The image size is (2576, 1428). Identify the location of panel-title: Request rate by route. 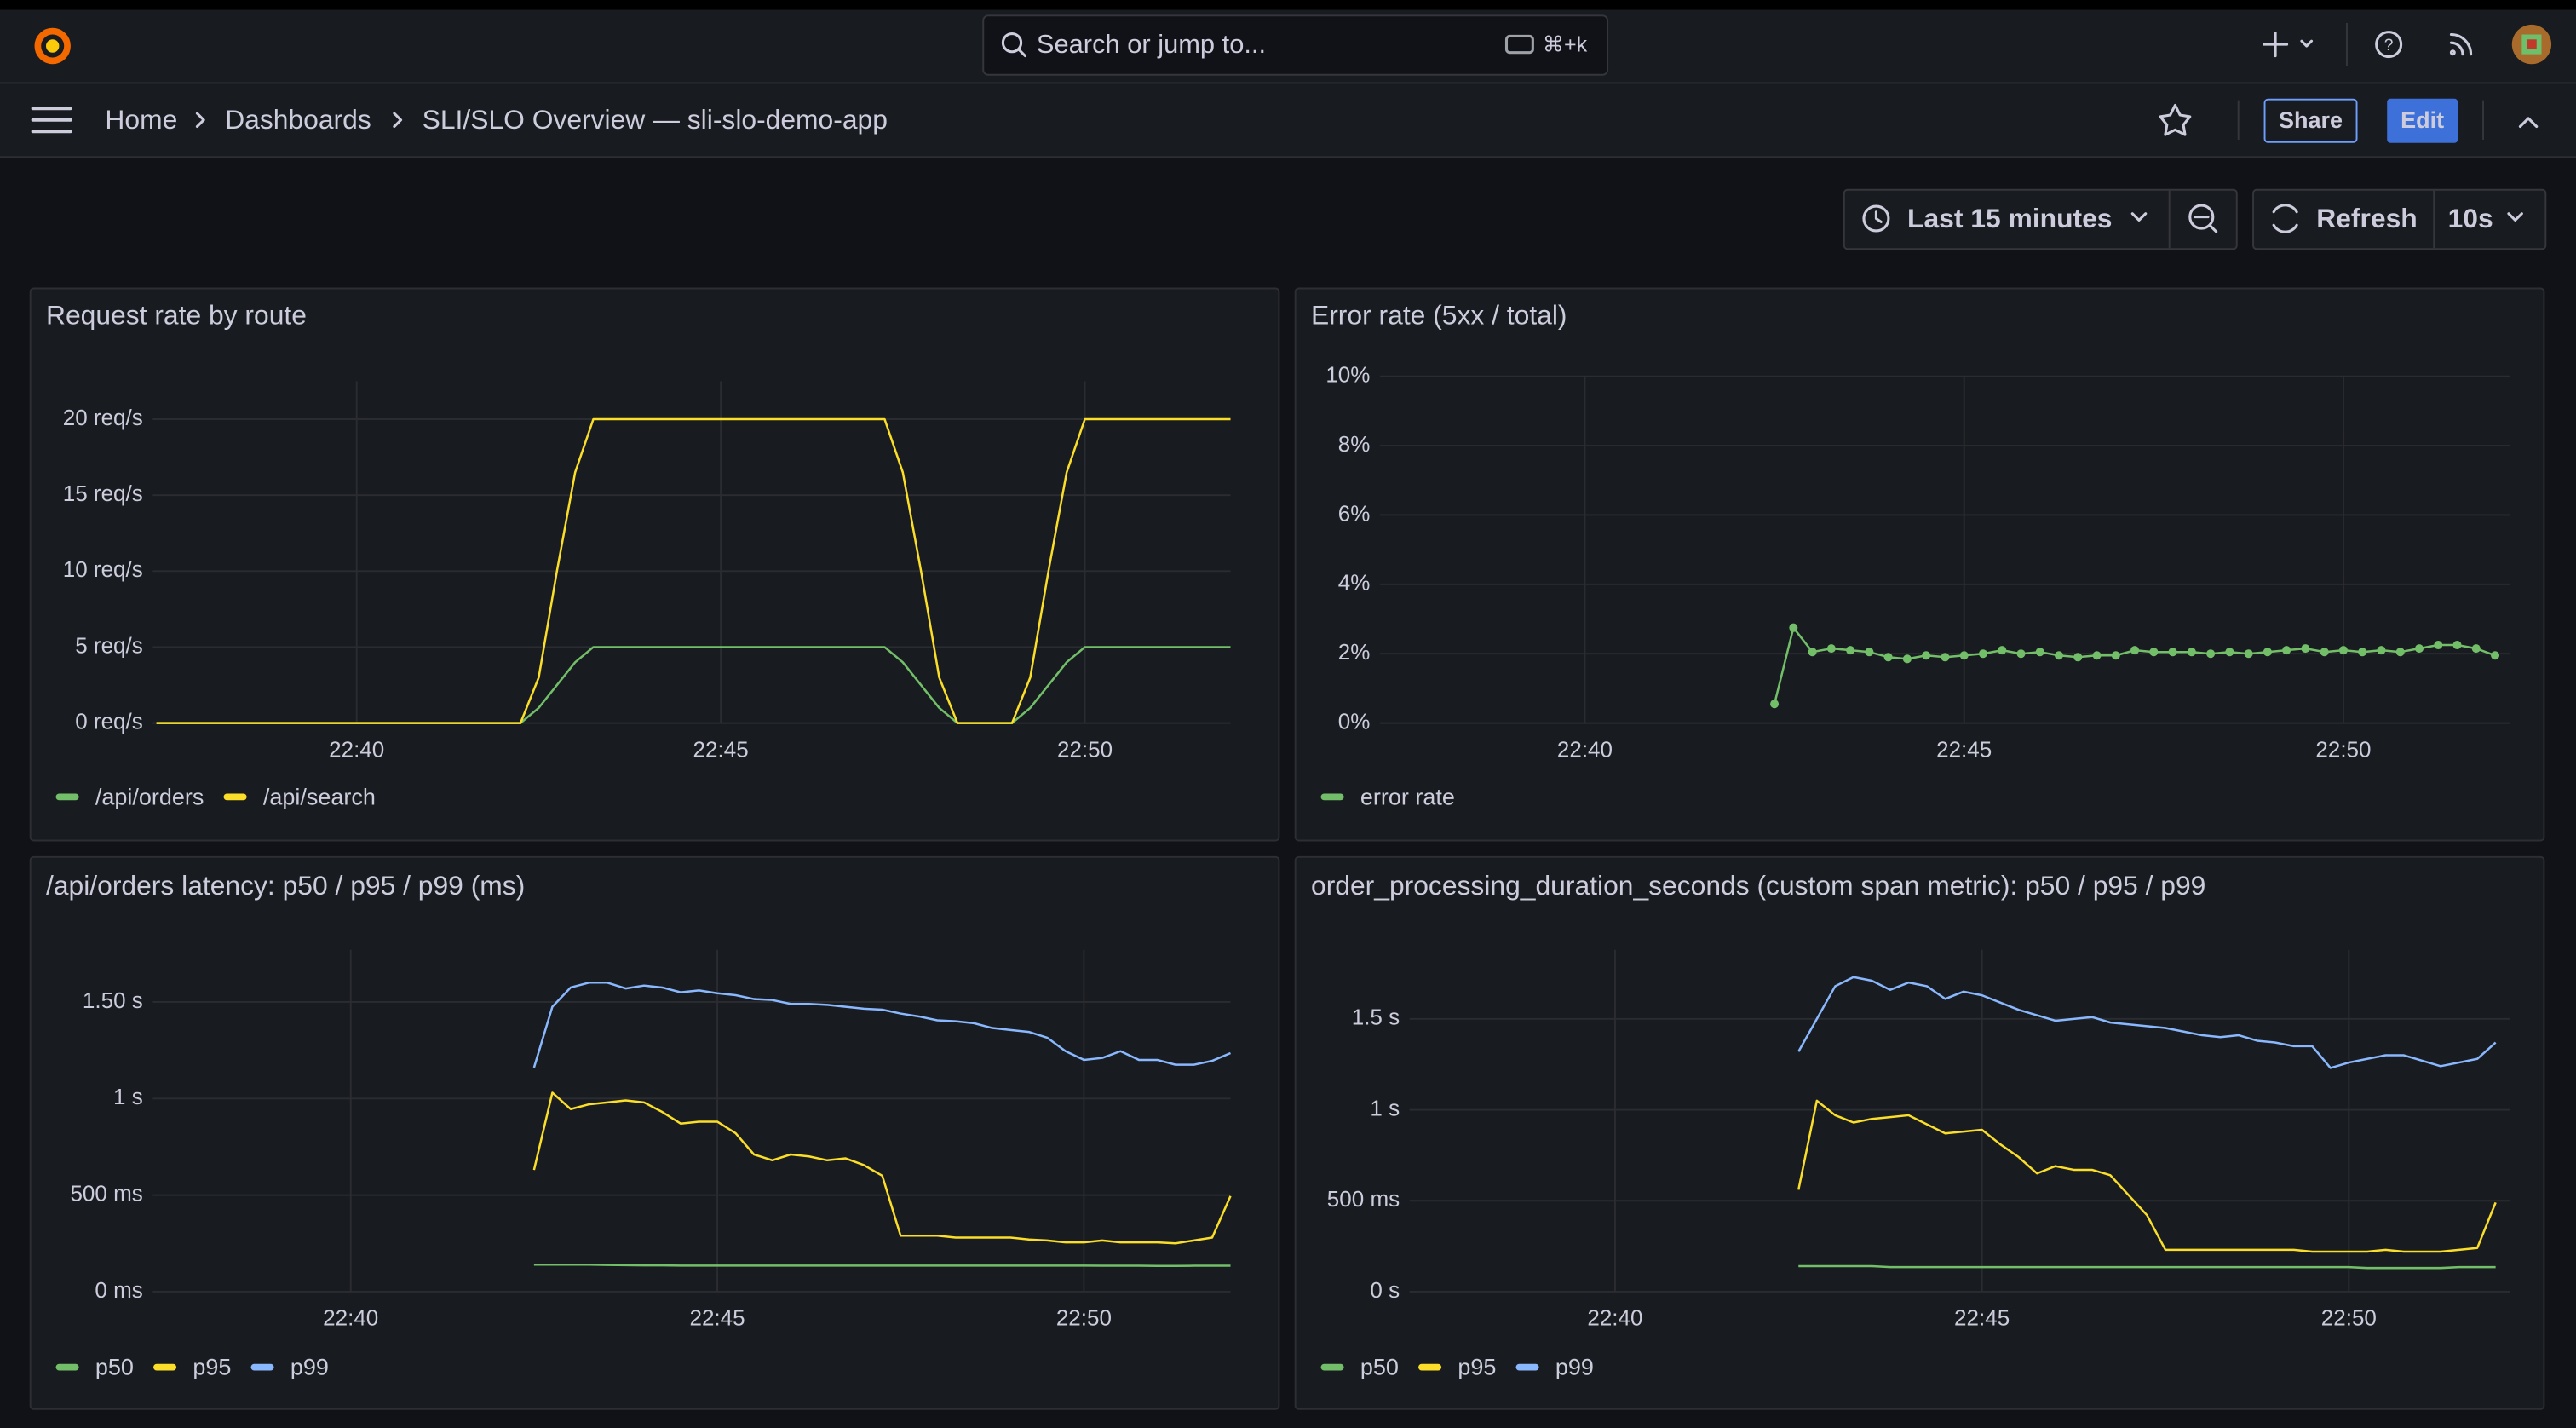
(177, 315).